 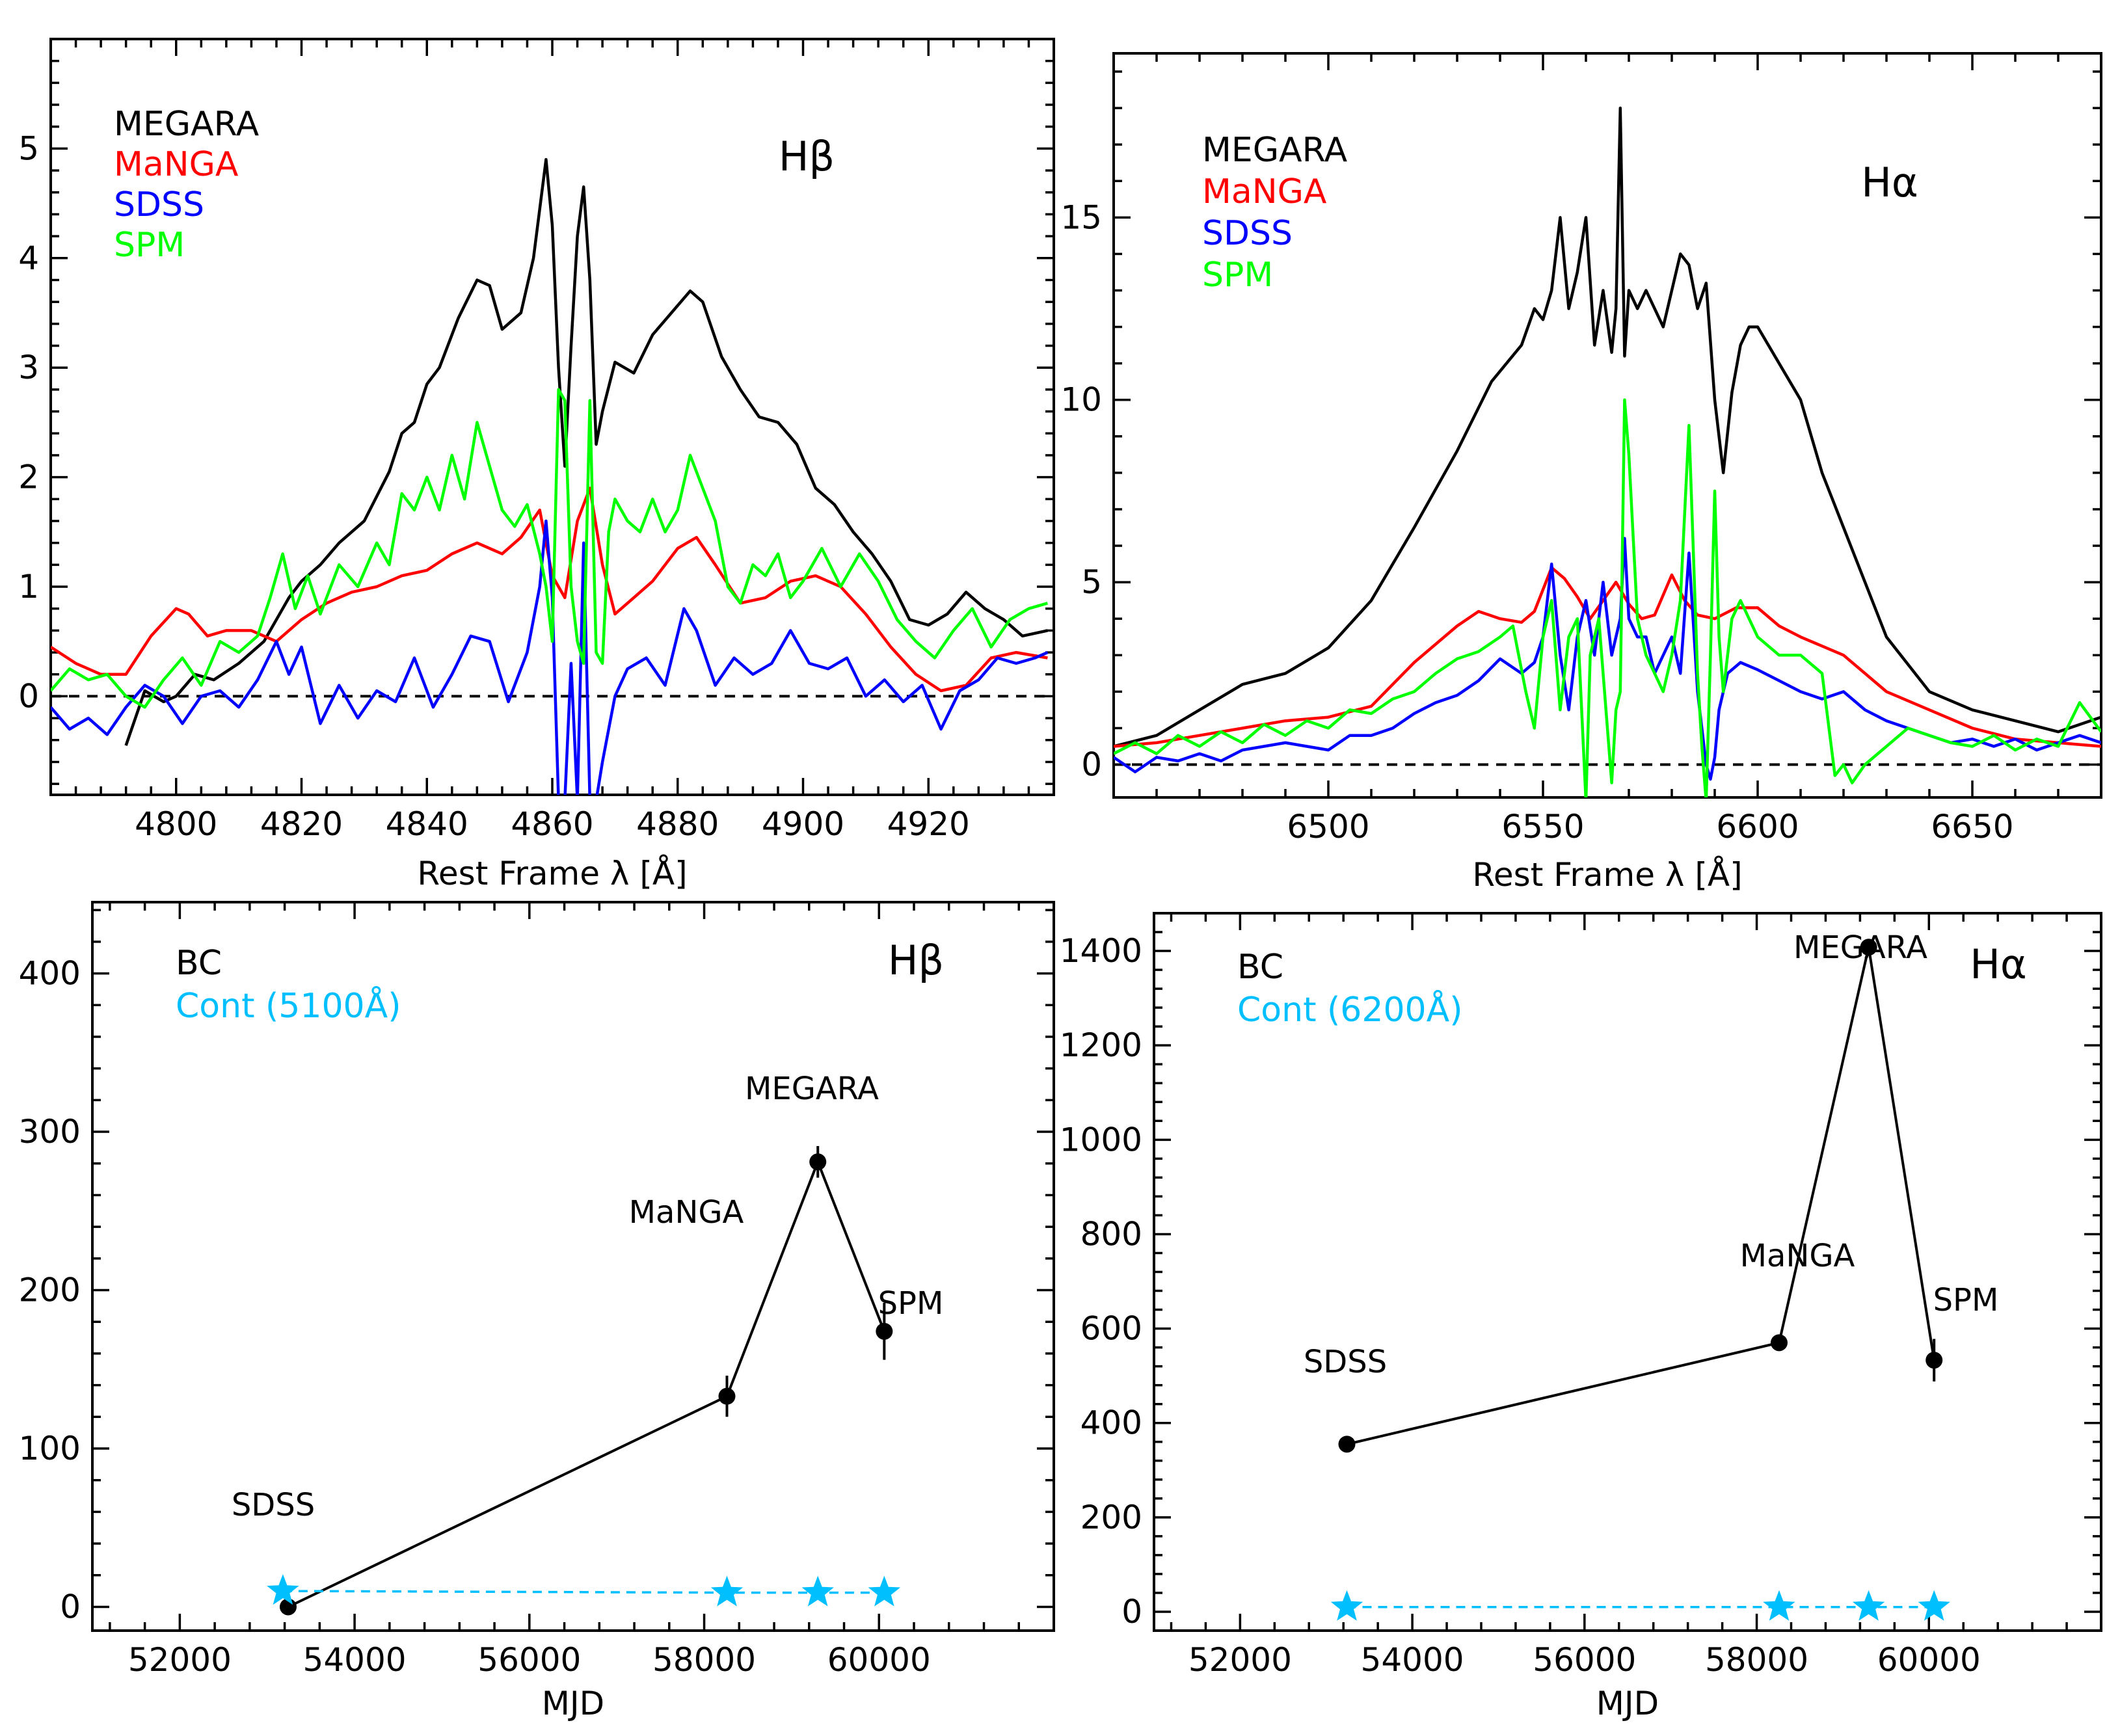 I want to click on y-tick-label: 4, so click(x=28, y=258).